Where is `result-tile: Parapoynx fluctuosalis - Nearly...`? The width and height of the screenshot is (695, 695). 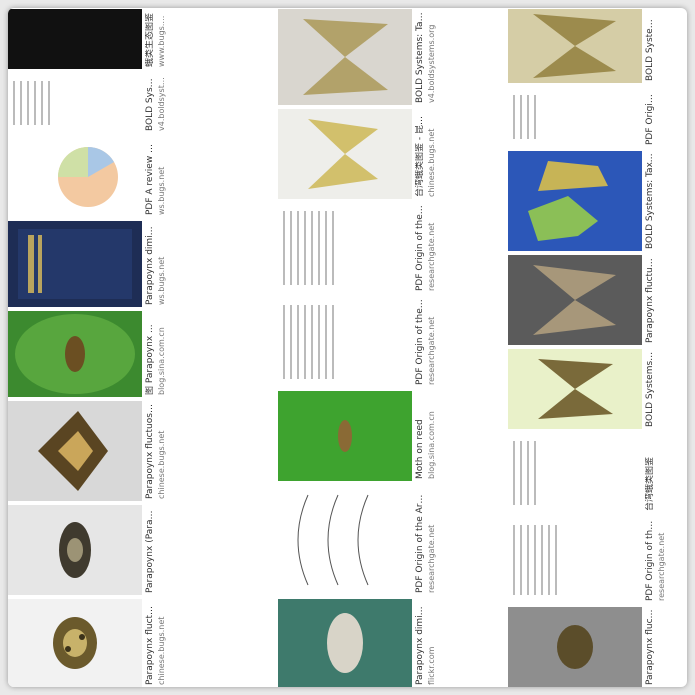
result-tile: Parapoynx fluctuosalis - Nearly... is located at coordinates (588, 647).